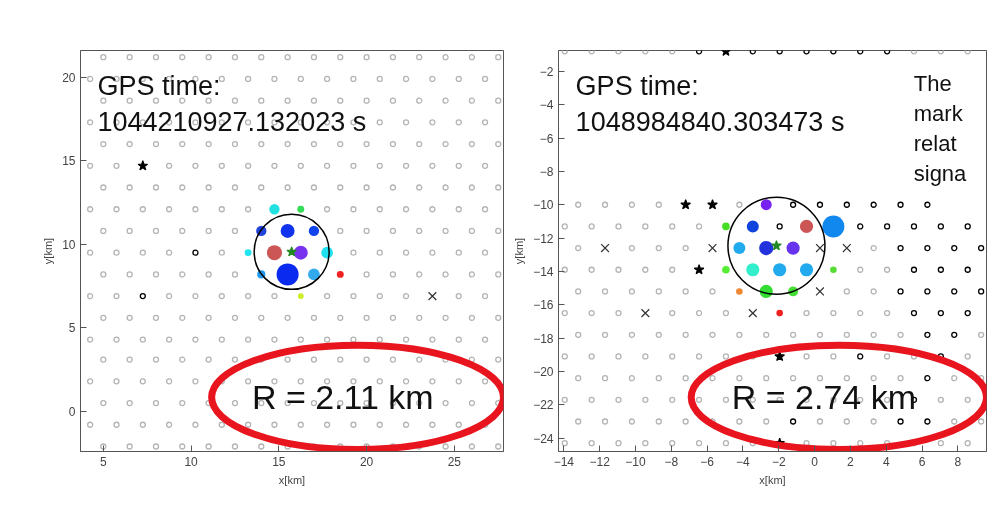 This screenshot has width=1005, height=508. Describe the element at coordinates (72, 328) in the screenshot. I see `y-tick-label: 5` at that location.